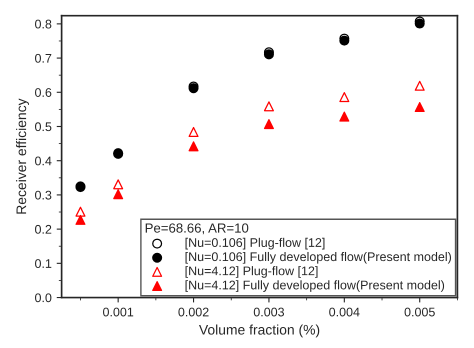 This screenshot has width=474, height=348. What do you see at coordinates (344, 312) in the screenshot?
I see `x-tick-label: 0.004` at bounding box center [344, 312].